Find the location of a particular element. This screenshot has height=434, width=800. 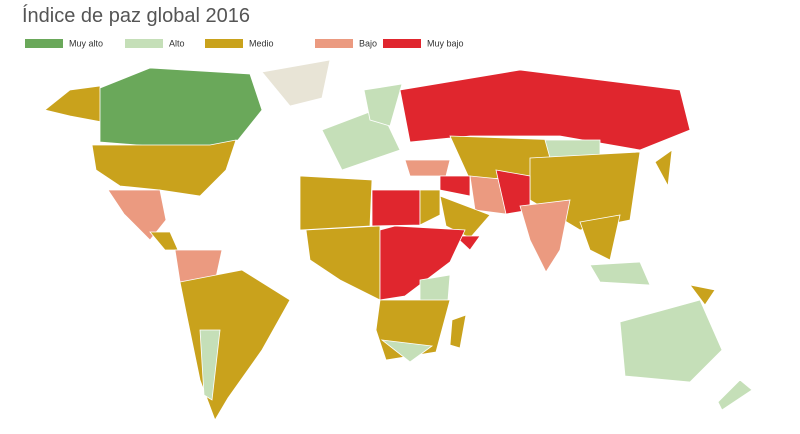

legend-label: Muy alto is located at coordinates (86, 43).